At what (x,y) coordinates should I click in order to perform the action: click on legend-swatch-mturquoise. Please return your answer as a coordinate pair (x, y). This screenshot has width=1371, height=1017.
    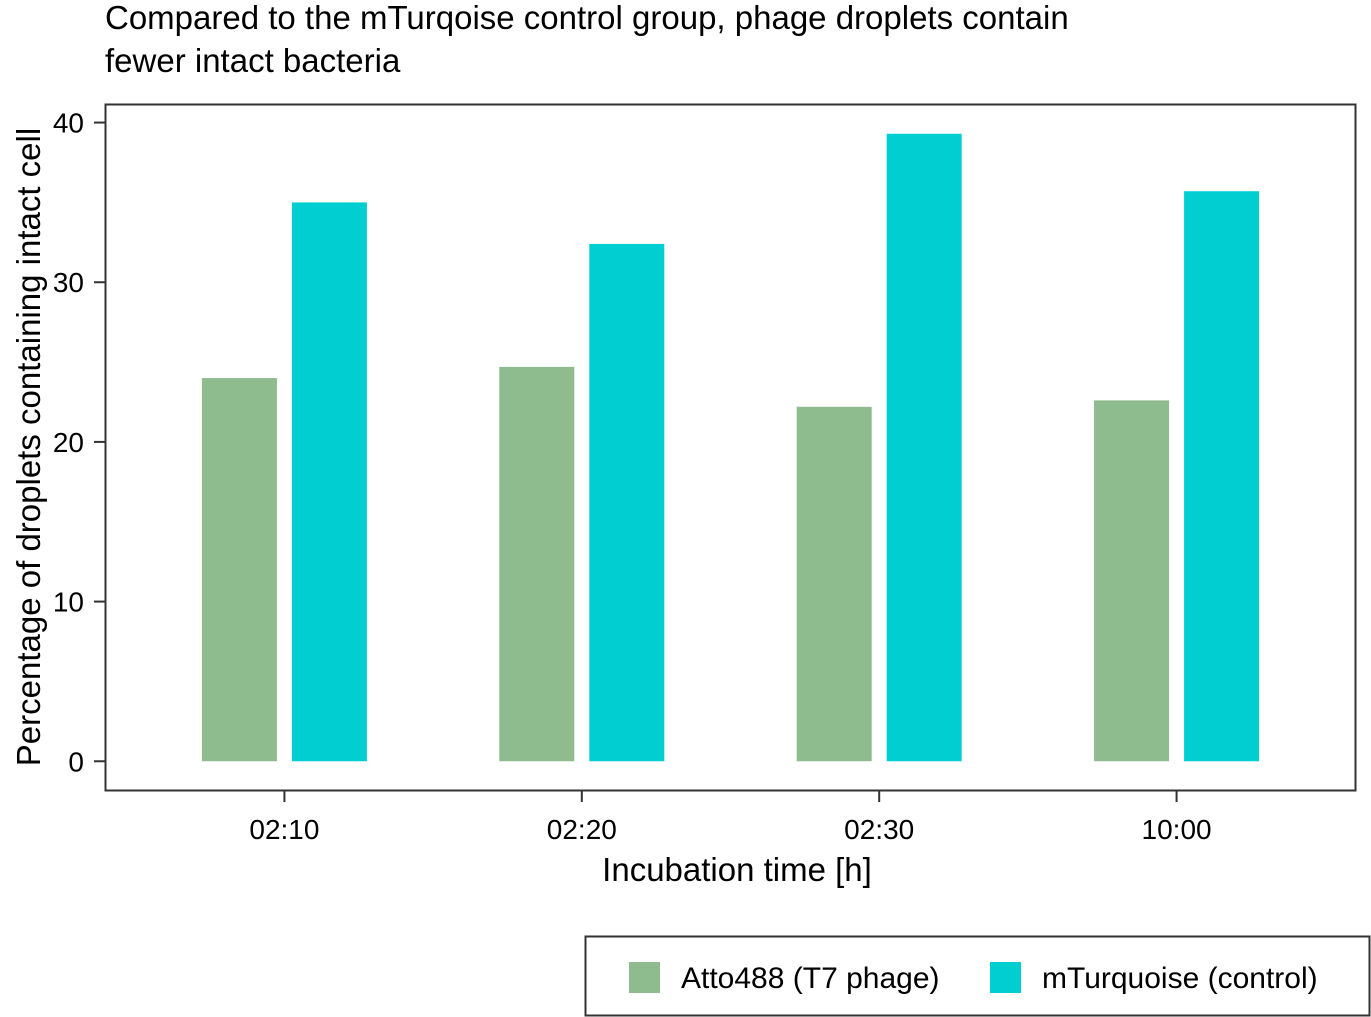
    Looking at the image, I should click on (1005, 977).